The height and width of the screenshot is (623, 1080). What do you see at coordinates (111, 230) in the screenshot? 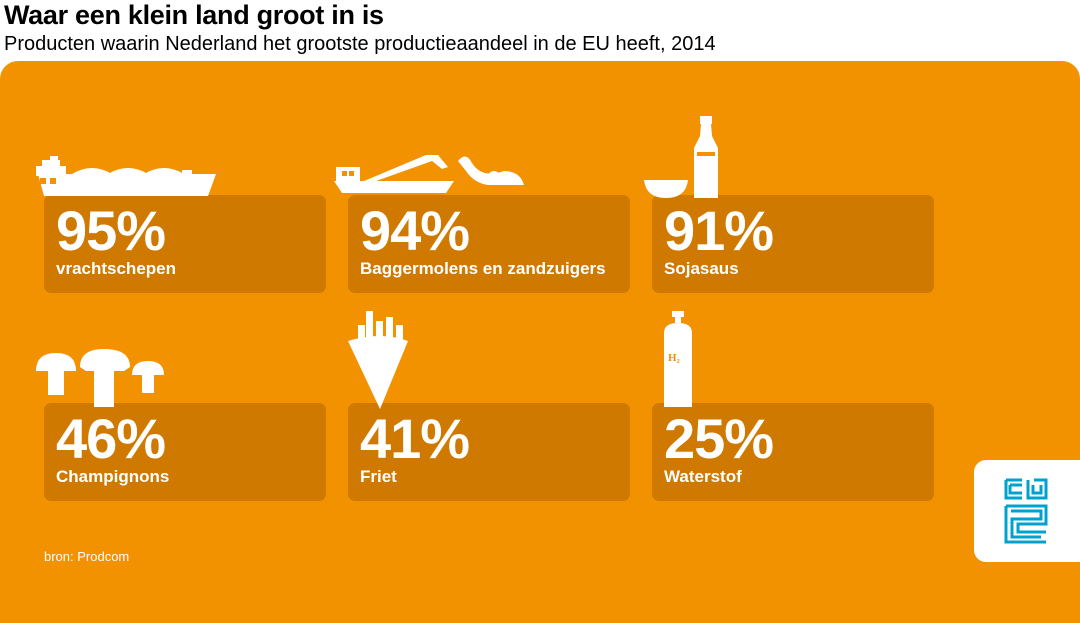
I see `stat-value: 95%` at bounding box center [111, 230].